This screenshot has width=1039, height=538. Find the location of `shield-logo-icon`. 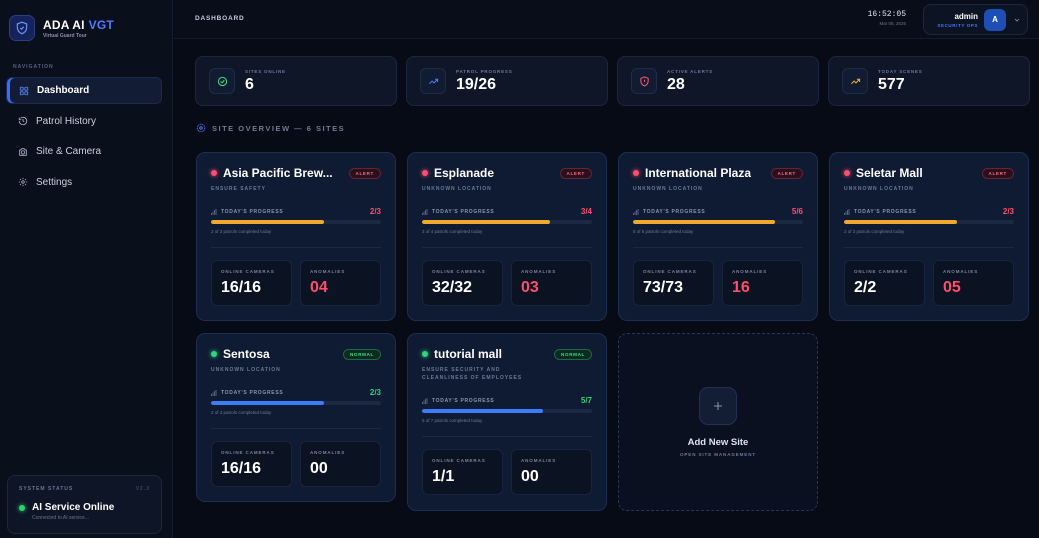

shield-logo-icon is located at coordinates (22, 28).